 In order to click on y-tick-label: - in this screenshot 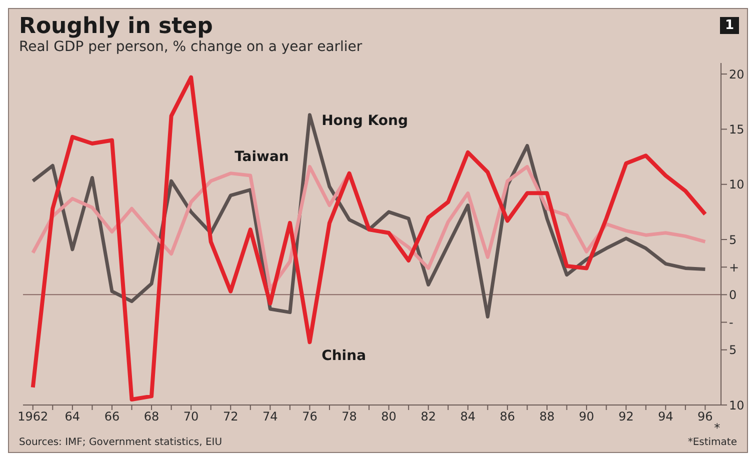, I will do `click(731, 323)`.